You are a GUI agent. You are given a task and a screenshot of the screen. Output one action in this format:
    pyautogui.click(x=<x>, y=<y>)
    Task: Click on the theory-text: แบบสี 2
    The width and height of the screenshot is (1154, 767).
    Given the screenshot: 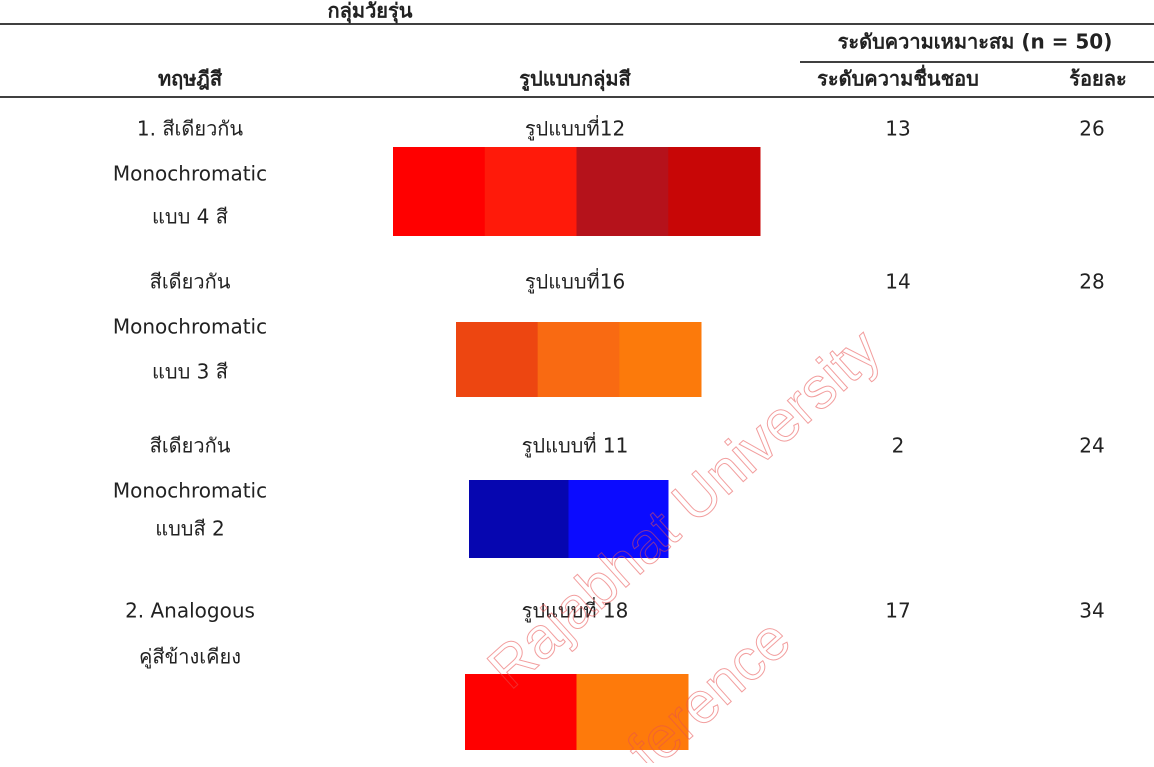 What is the action you would take?
    pyautogui.click(x=190, y=529)
    